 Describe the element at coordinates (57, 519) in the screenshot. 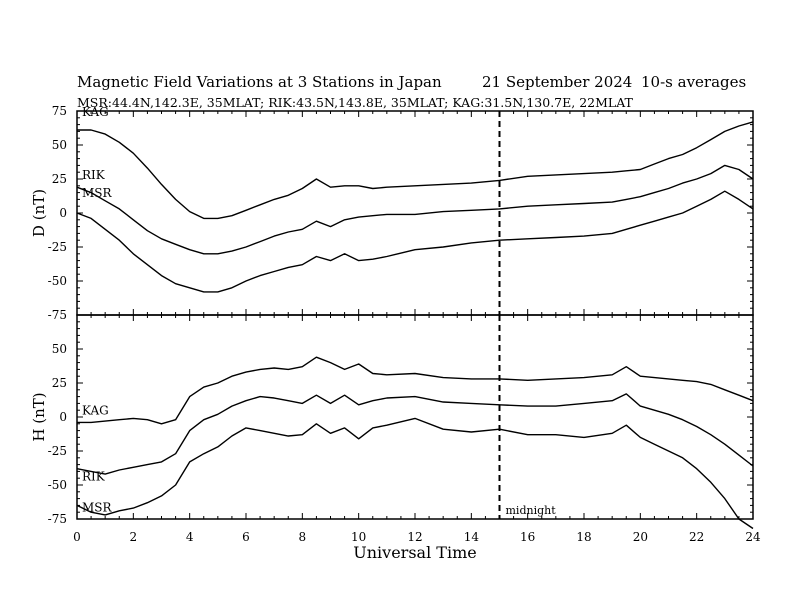

I see `h-y-tick-label: -75` at that location.